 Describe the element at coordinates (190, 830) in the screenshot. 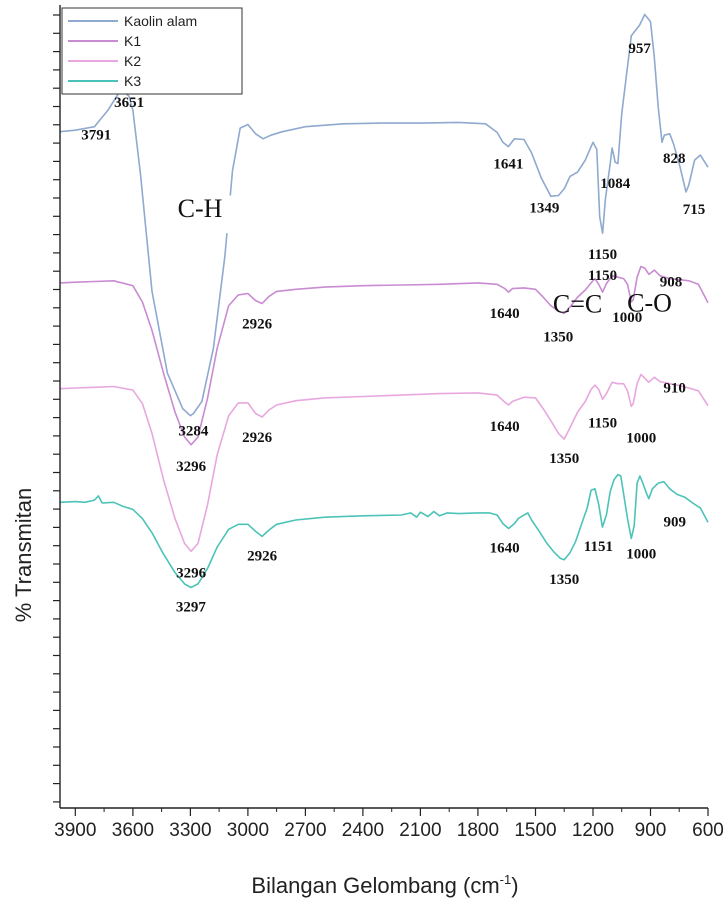

I see `x-tick-label-3300: 3300` at that location.